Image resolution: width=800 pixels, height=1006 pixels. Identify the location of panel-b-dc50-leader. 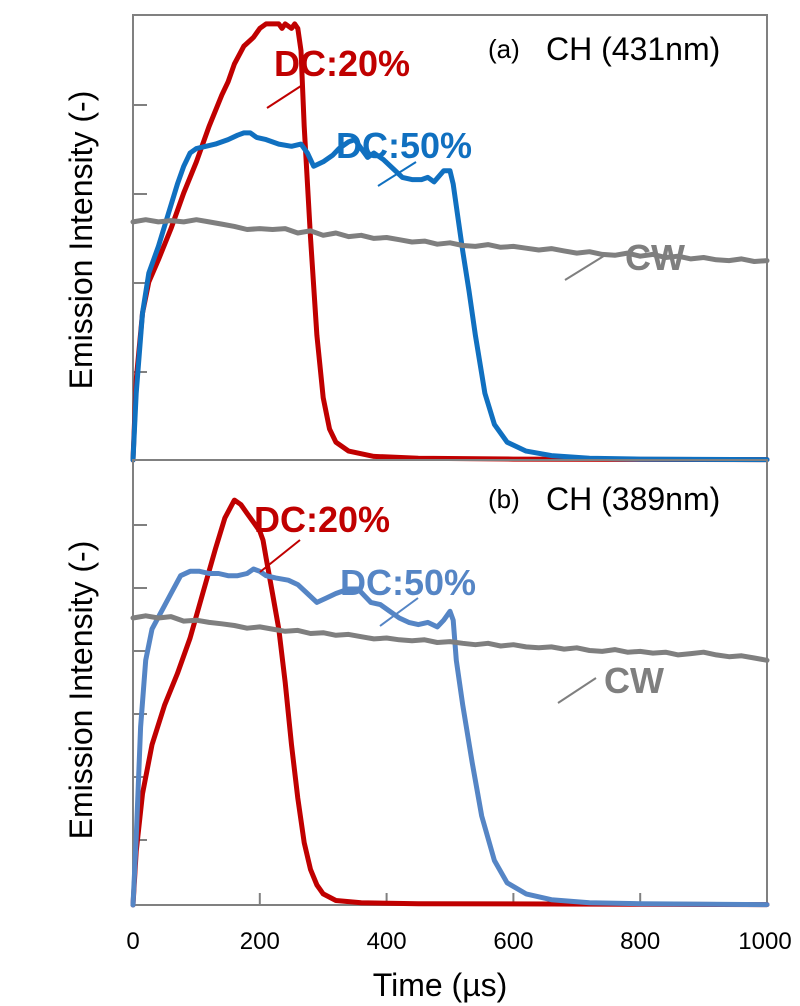
(399, 612).